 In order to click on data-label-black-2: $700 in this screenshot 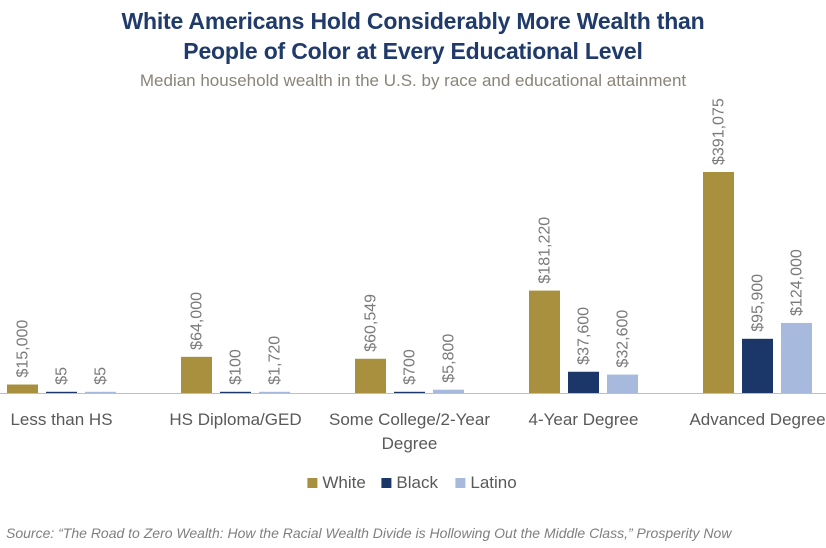, I will do `click(410, 367)`.